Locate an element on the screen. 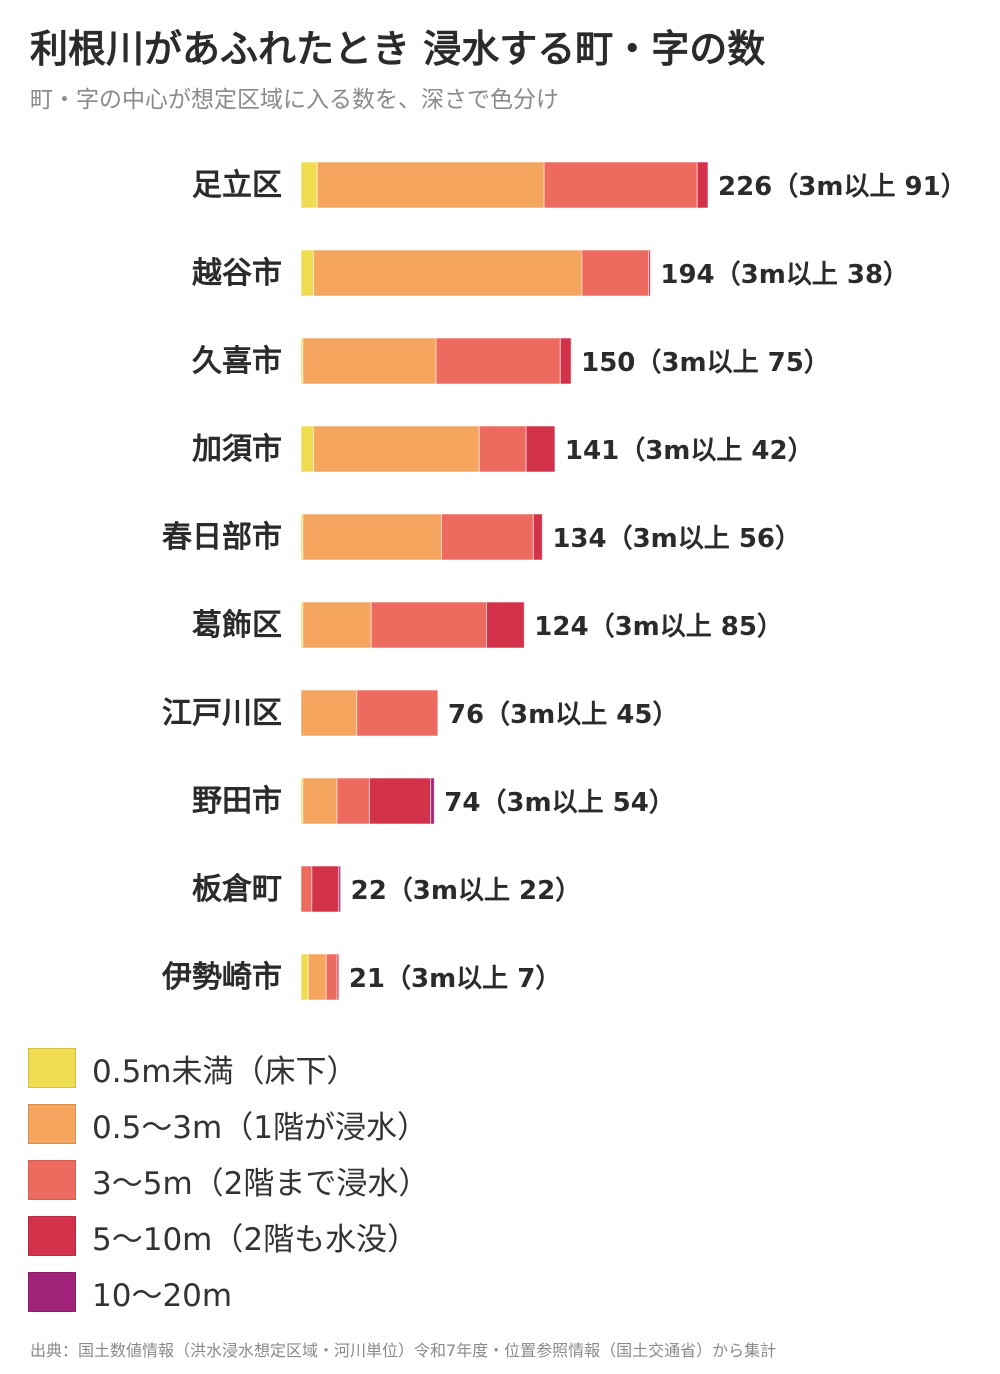 This screenshot has height=1374, width=1000. legend-item: 5〜10m（2階も水没） is located at coordinates (228, 1236).